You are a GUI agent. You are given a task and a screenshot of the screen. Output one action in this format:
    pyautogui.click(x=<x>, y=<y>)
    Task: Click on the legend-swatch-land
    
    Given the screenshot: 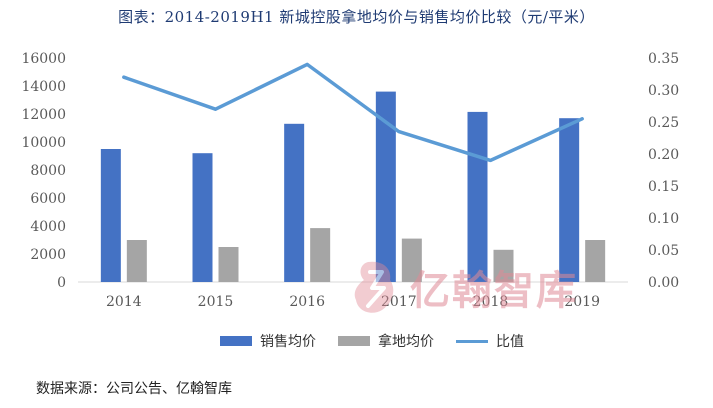 What is the action you would take?
    pyautogui.click(x=354, y=341)
    